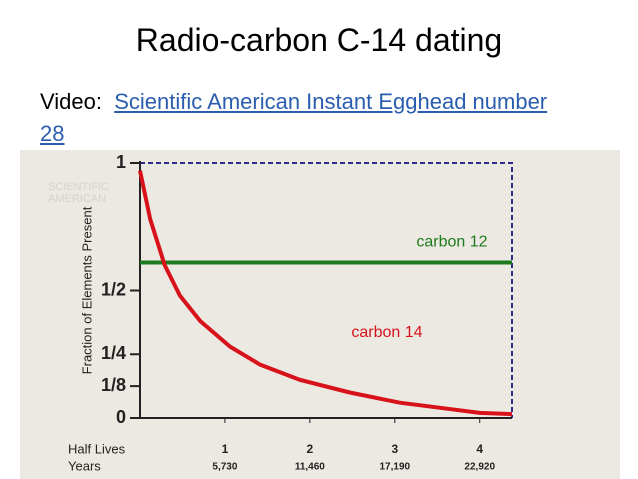  What do you see at coordinates (386, 332) in the screenshot?
I see `series-label: carbon 14` at bounding box center [386, 332].